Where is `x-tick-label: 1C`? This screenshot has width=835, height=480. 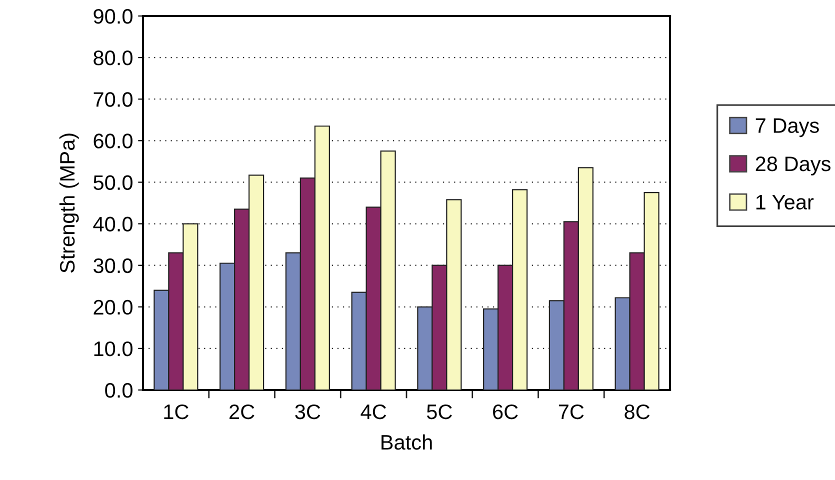
x-tick-label: 1C is located at coordinates (176, 412).